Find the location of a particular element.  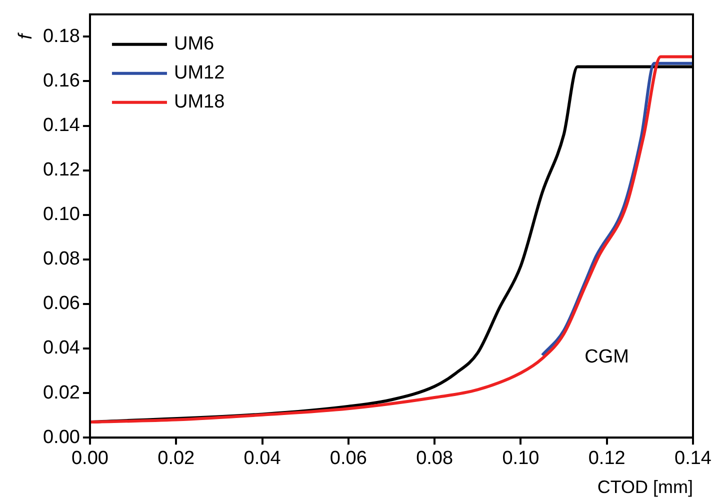

x-tick-label: 0.00 is located at coordinates (89, 459).